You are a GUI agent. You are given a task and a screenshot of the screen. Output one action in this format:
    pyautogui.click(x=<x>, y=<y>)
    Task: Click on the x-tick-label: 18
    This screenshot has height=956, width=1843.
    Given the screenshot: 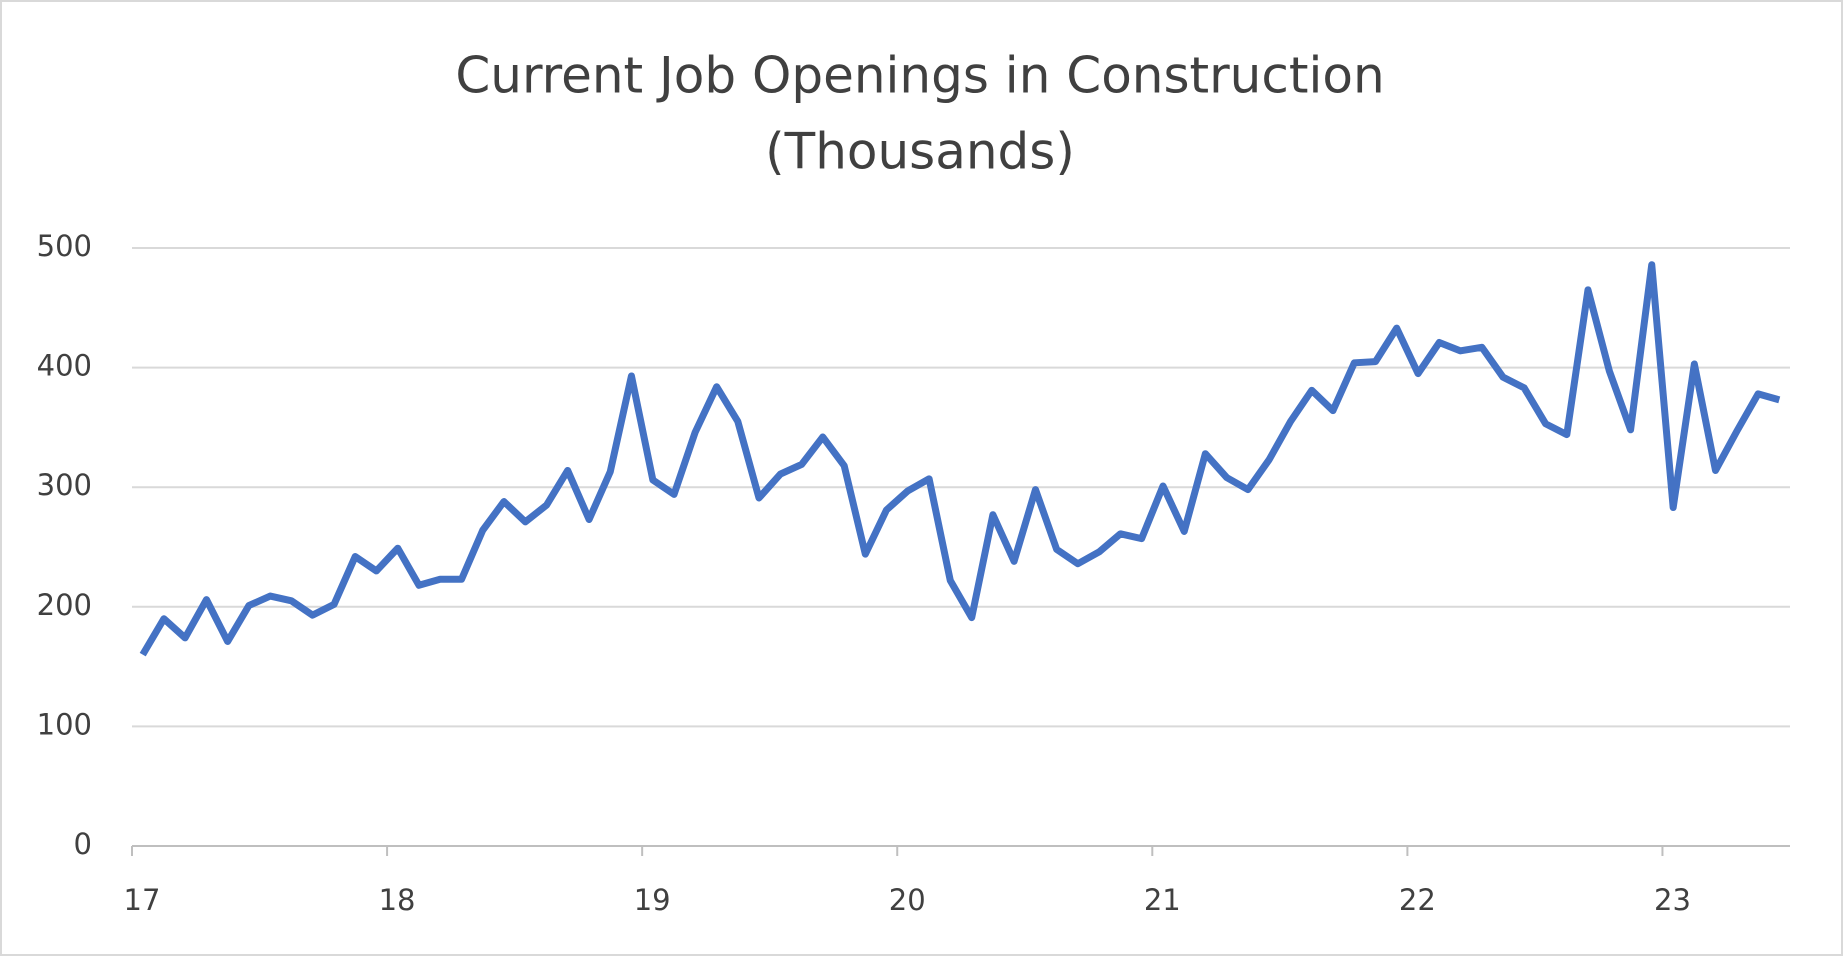 What is the action you would take?
    pyautogui.click(x=397, y=900)
    